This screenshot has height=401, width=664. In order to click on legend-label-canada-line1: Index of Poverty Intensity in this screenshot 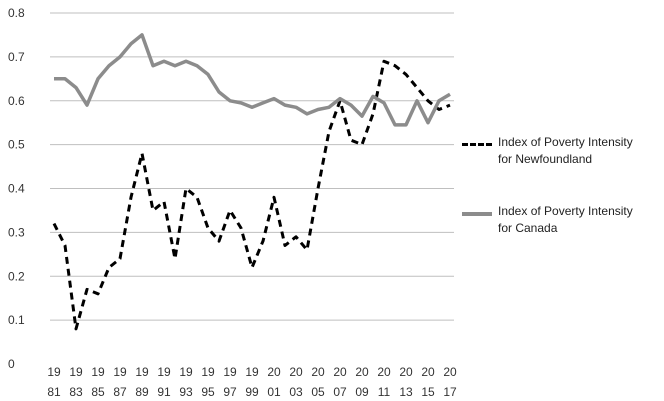, I will do `click(565, 211)`.